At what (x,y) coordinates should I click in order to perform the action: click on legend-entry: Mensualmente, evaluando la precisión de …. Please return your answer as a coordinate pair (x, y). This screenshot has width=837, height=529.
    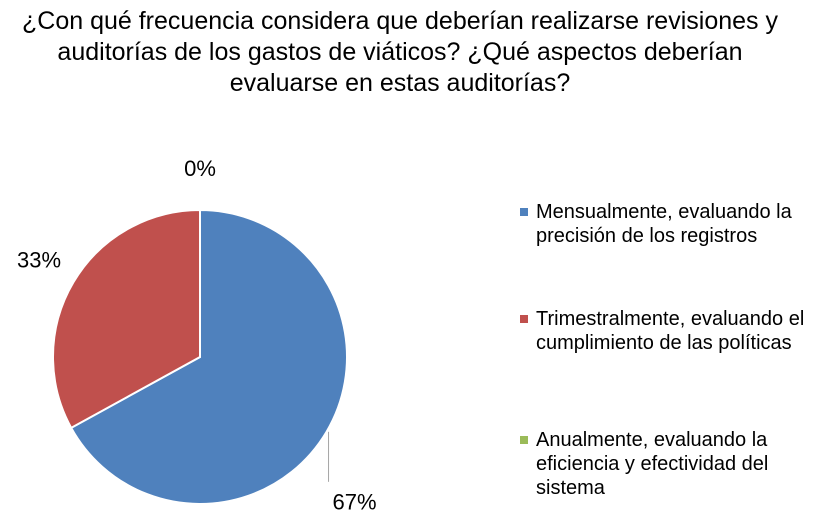
    Looking at the image, I should click on (670, 224).